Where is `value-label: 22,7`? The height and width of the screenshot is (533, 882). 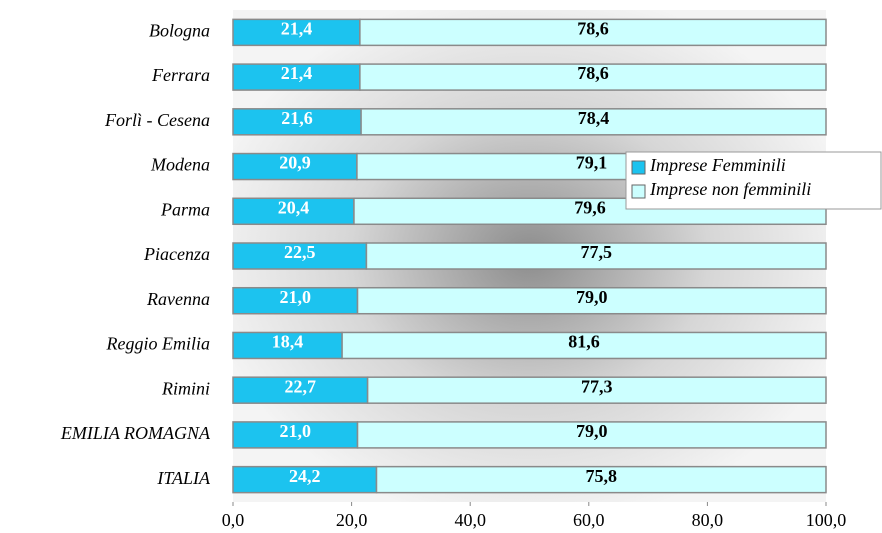
value-label: 22,7 is located at coordinates (301, 386).